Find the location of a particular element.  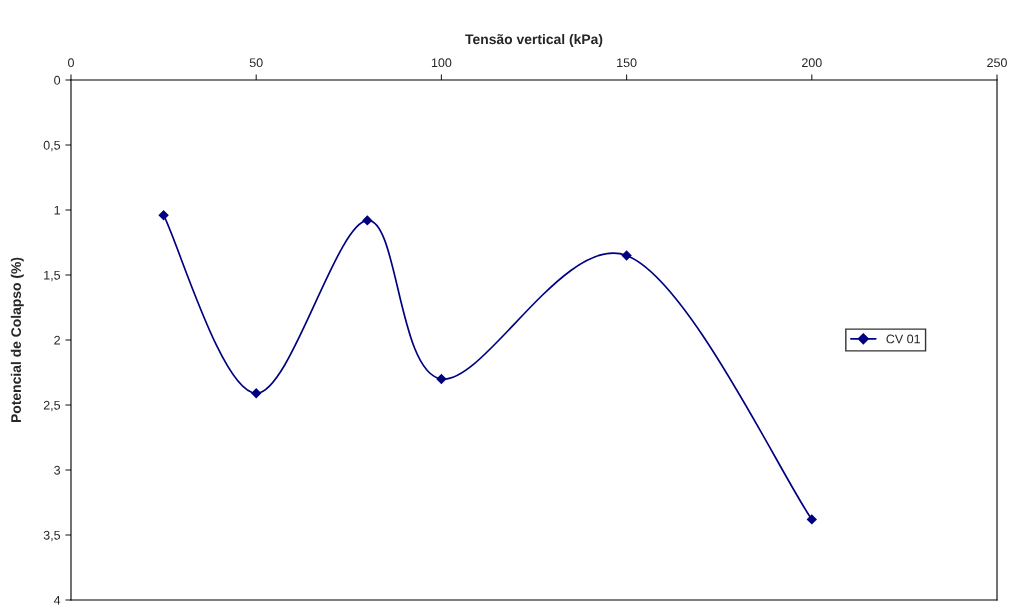

x-tick-label: 100 is located at coordinates (441, 63).